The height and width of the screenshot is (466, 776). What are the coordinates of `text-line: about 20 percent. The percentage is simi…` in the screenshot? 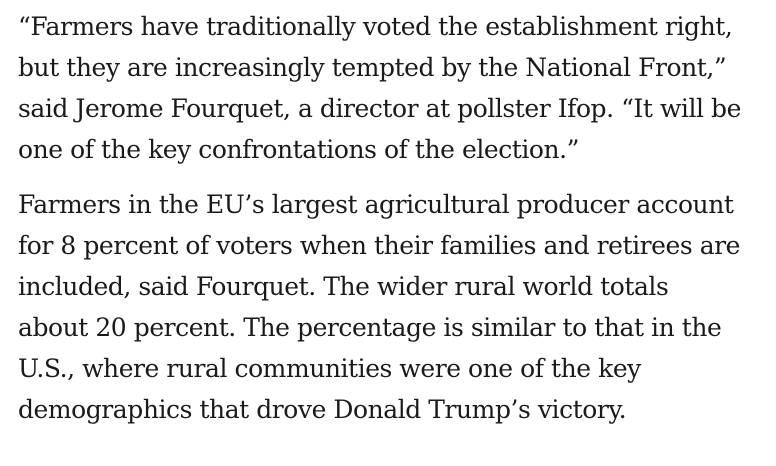 It's located at (370, 327).